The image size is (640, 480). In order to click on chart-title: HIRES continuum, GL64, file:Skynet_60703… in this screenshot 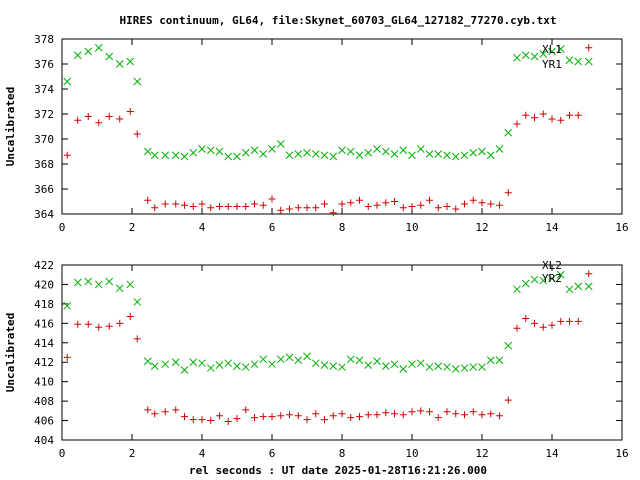, I will do `click(337, 20)`.